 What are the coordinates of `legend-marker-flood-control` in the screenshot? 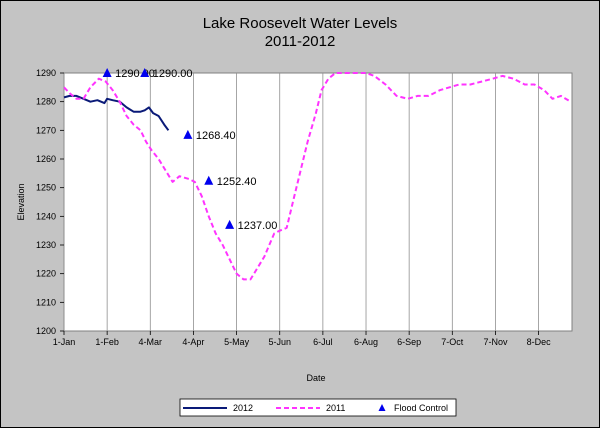 It's located at (382, 407).